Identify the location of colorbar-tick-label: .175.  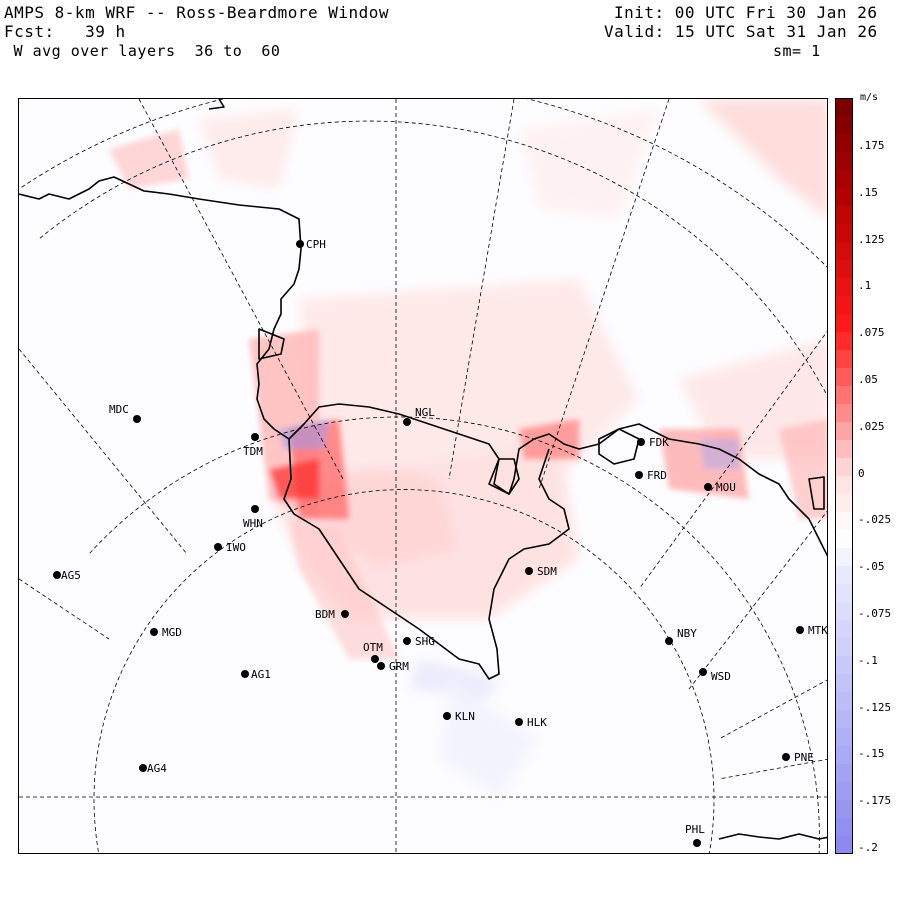
(871, 145).